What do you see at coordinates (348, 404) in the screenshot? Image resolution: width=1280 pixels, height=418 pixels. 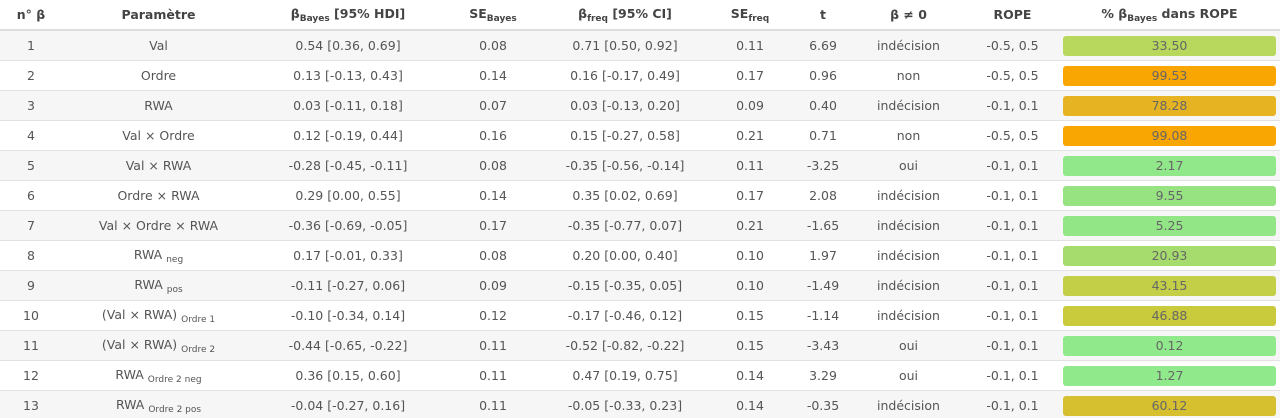 I see `cell-beta-bayes: -0.04 [-0.27, 0.16]` at bounding box center [348, 404].